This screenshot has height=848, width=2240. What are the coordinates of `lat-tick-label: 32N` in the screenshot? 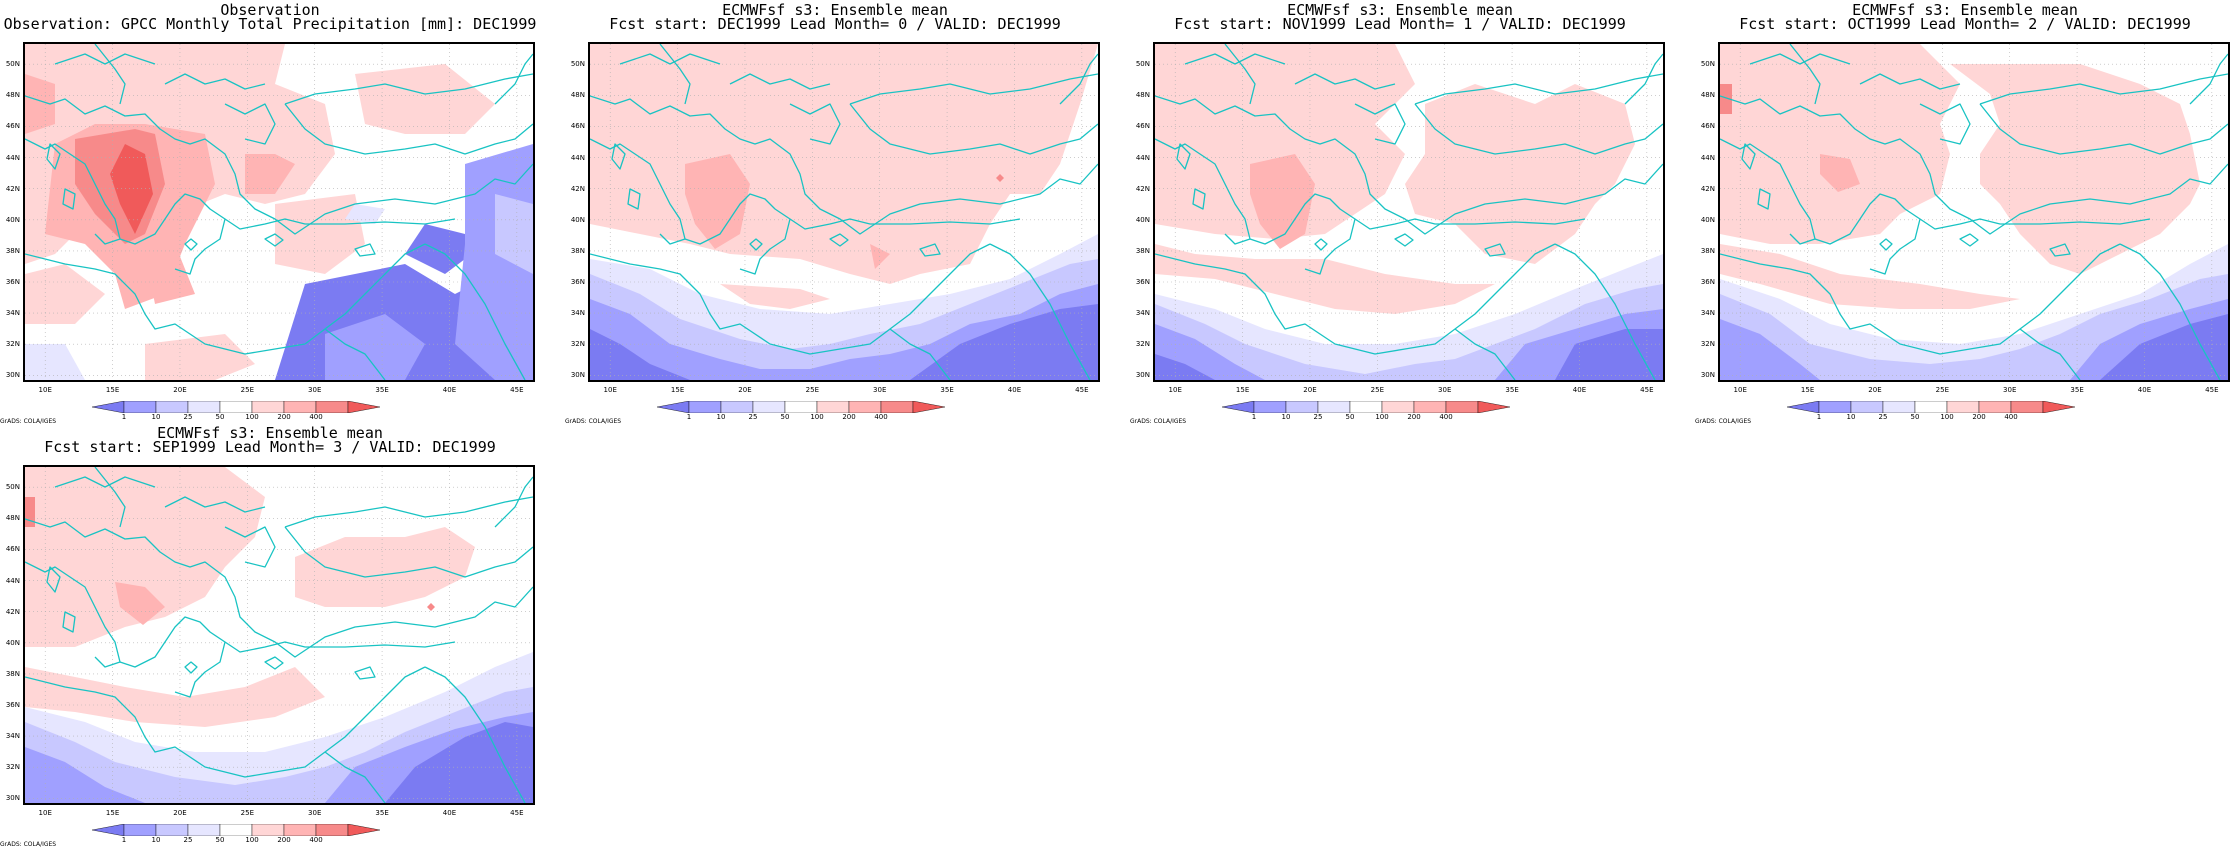 It's located at (1707, 344).